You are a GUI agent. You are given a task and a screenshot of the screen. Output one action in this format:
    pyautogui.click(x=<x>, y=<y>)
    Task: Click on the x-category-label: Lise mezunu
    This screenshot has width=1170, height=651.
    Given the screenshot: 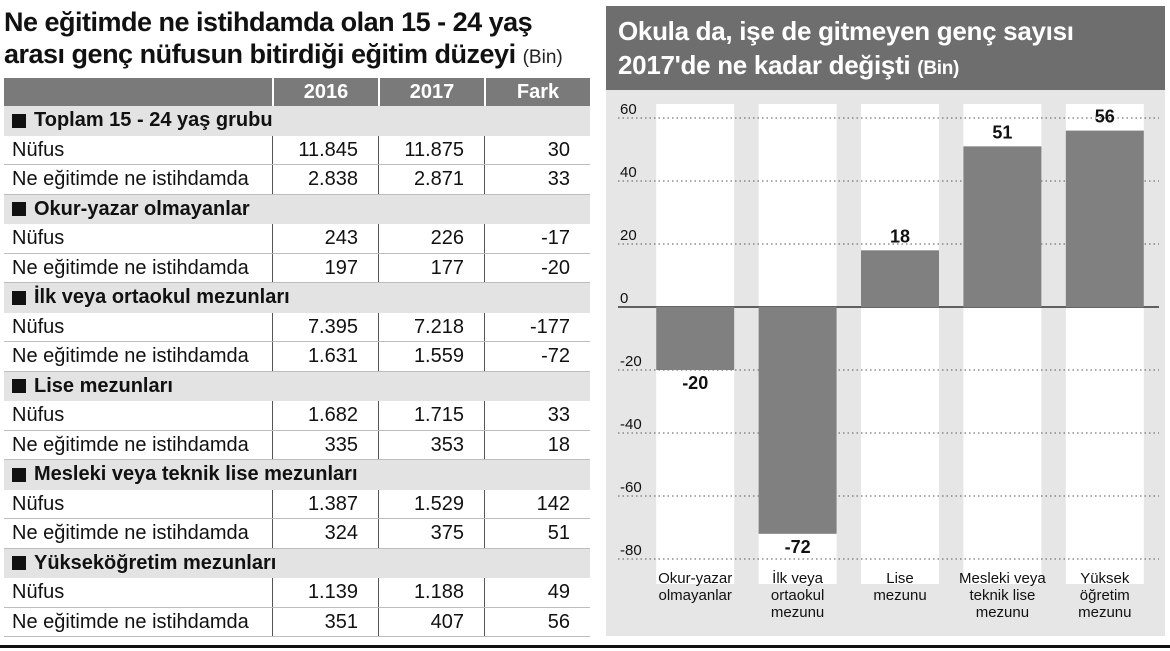 What is the action you would take?
    pyautogui.click(x=900, y=587)
    